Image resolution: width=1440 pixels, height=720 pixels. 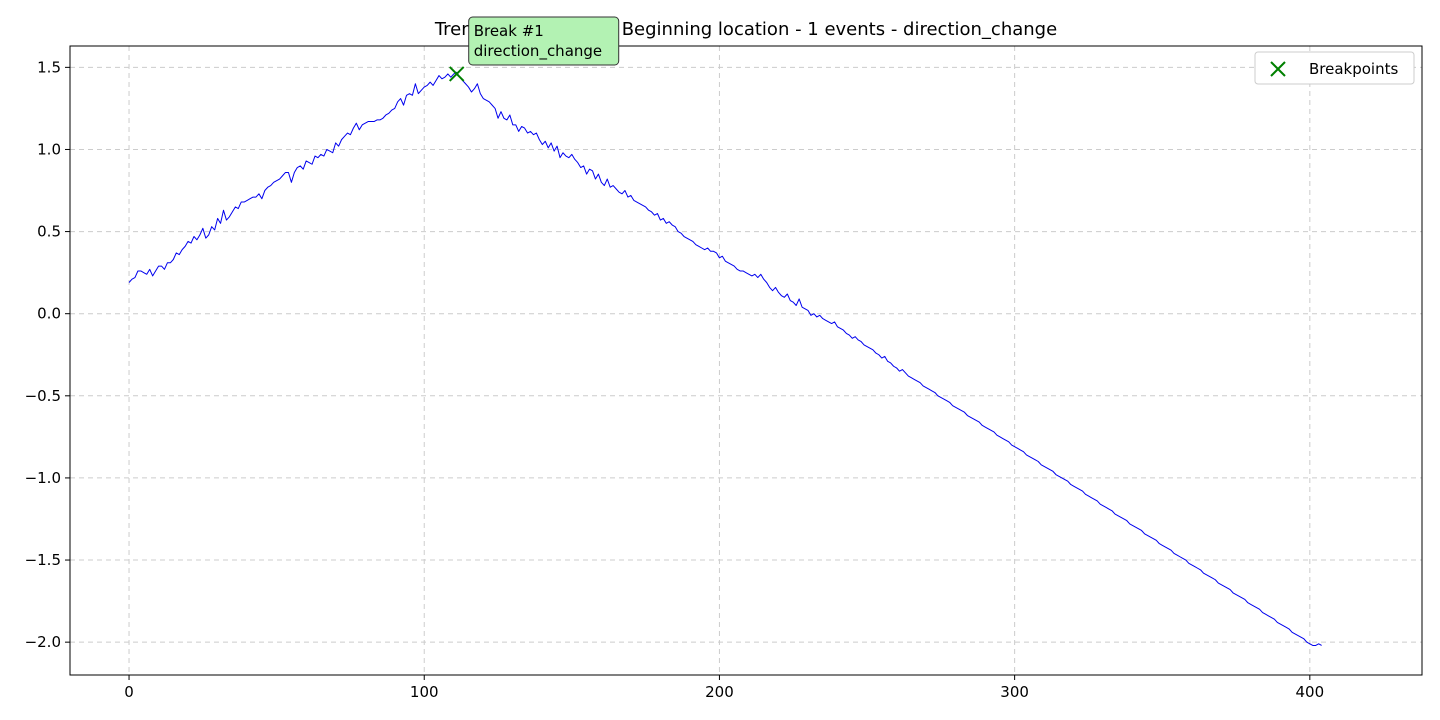 What do you see at coordinates (49, 314) in the screenshot?
I see `y-tick-label: 0.0` at bounding box center [49, 314].